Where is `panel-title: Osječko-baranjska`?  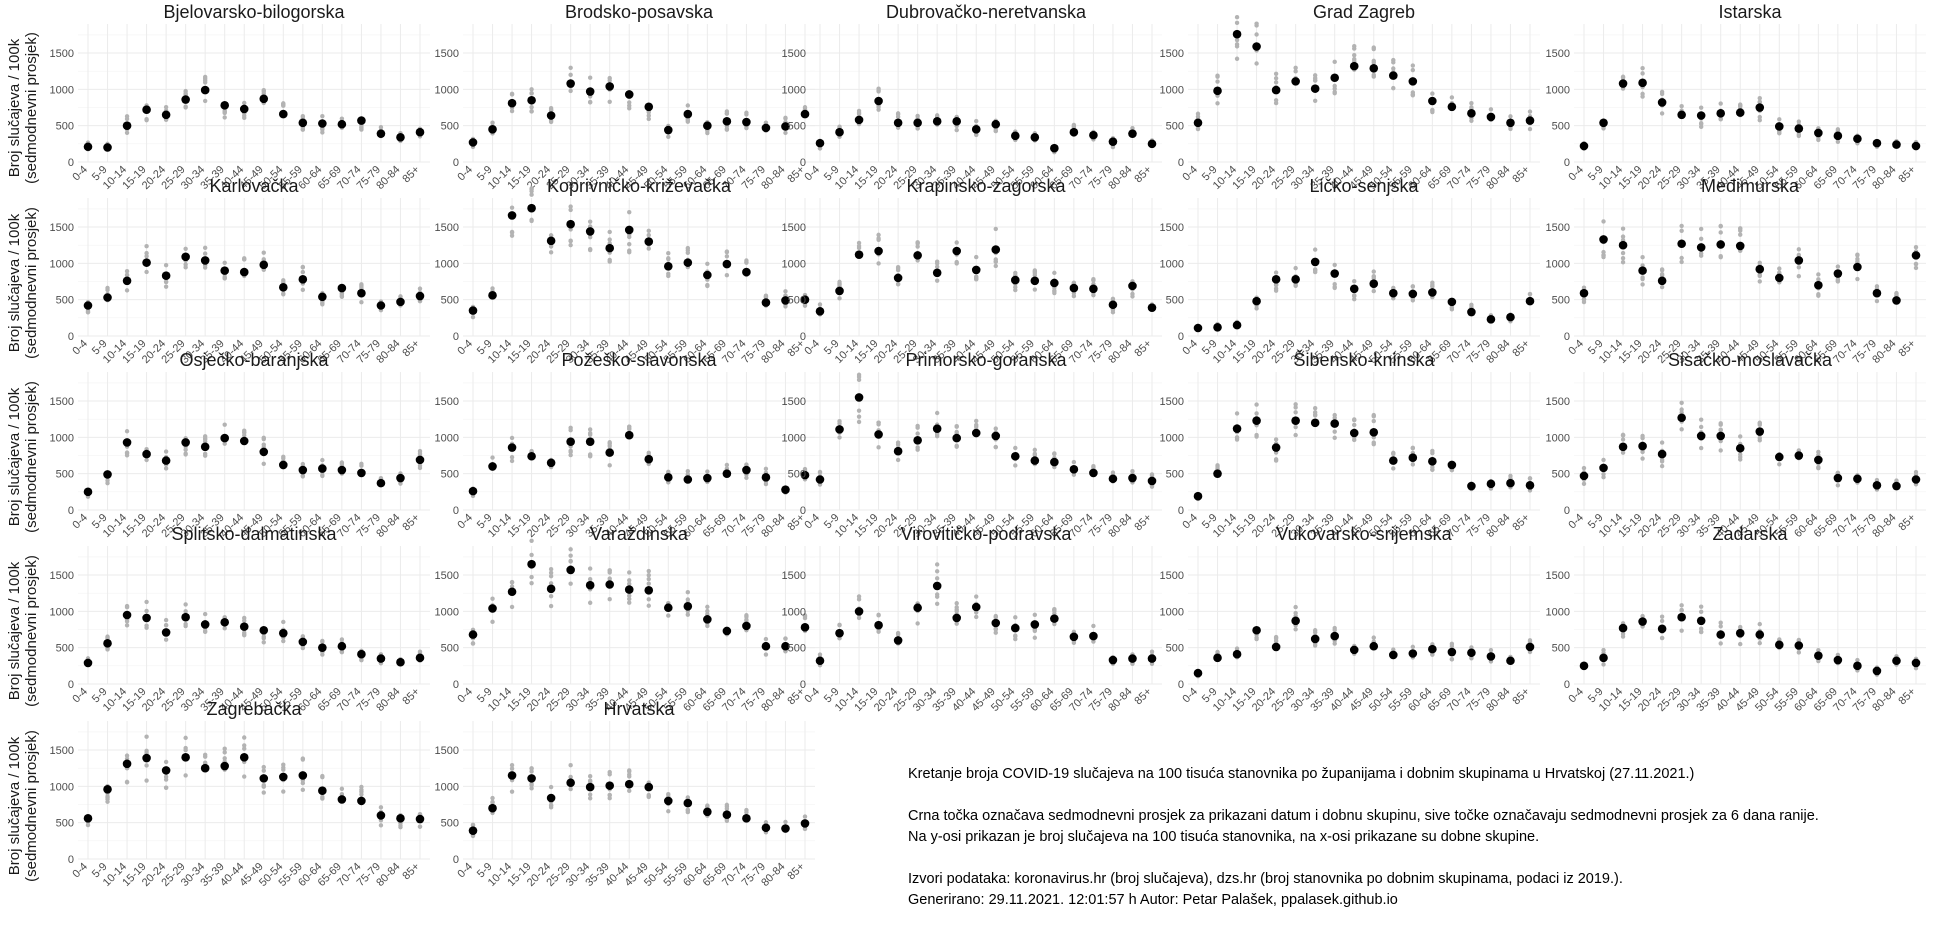
panel-title: Osječko-baranjska is located at coordinates (254, 360).